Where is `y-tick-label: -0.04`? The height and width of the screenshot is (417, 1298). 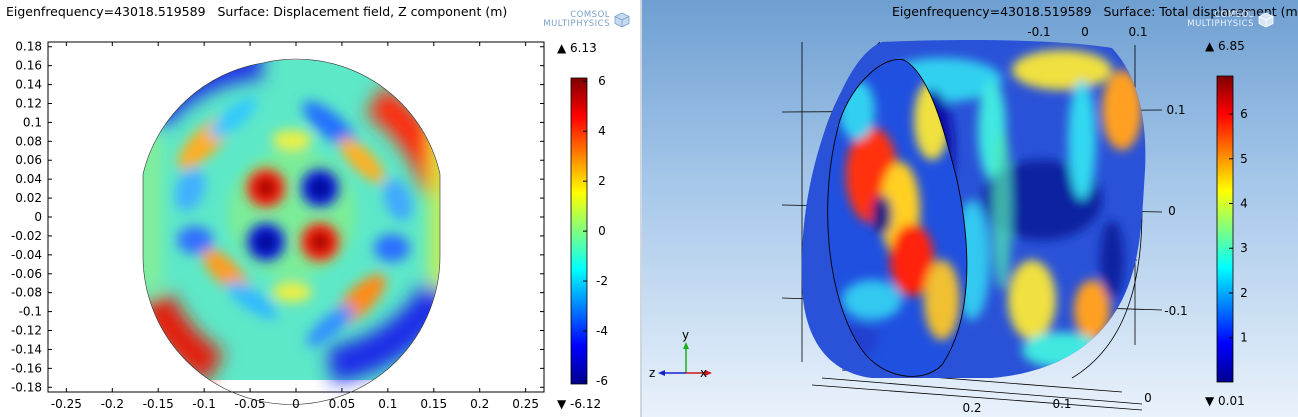
y-tick-label: -0.04 is located at coordinates (26, 255).